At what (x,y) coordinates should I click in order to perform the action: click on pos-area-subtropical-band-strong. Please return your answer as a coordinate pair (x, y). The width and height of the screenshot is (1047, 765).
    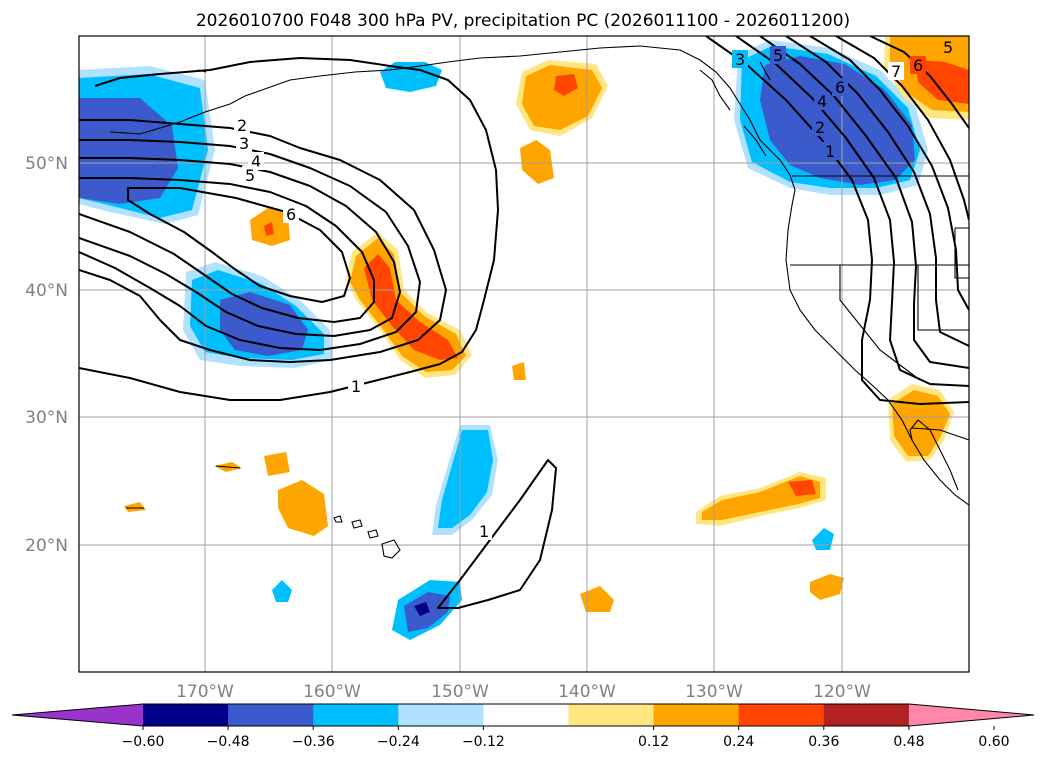
    Looking at the image, I should click on (802, 488).